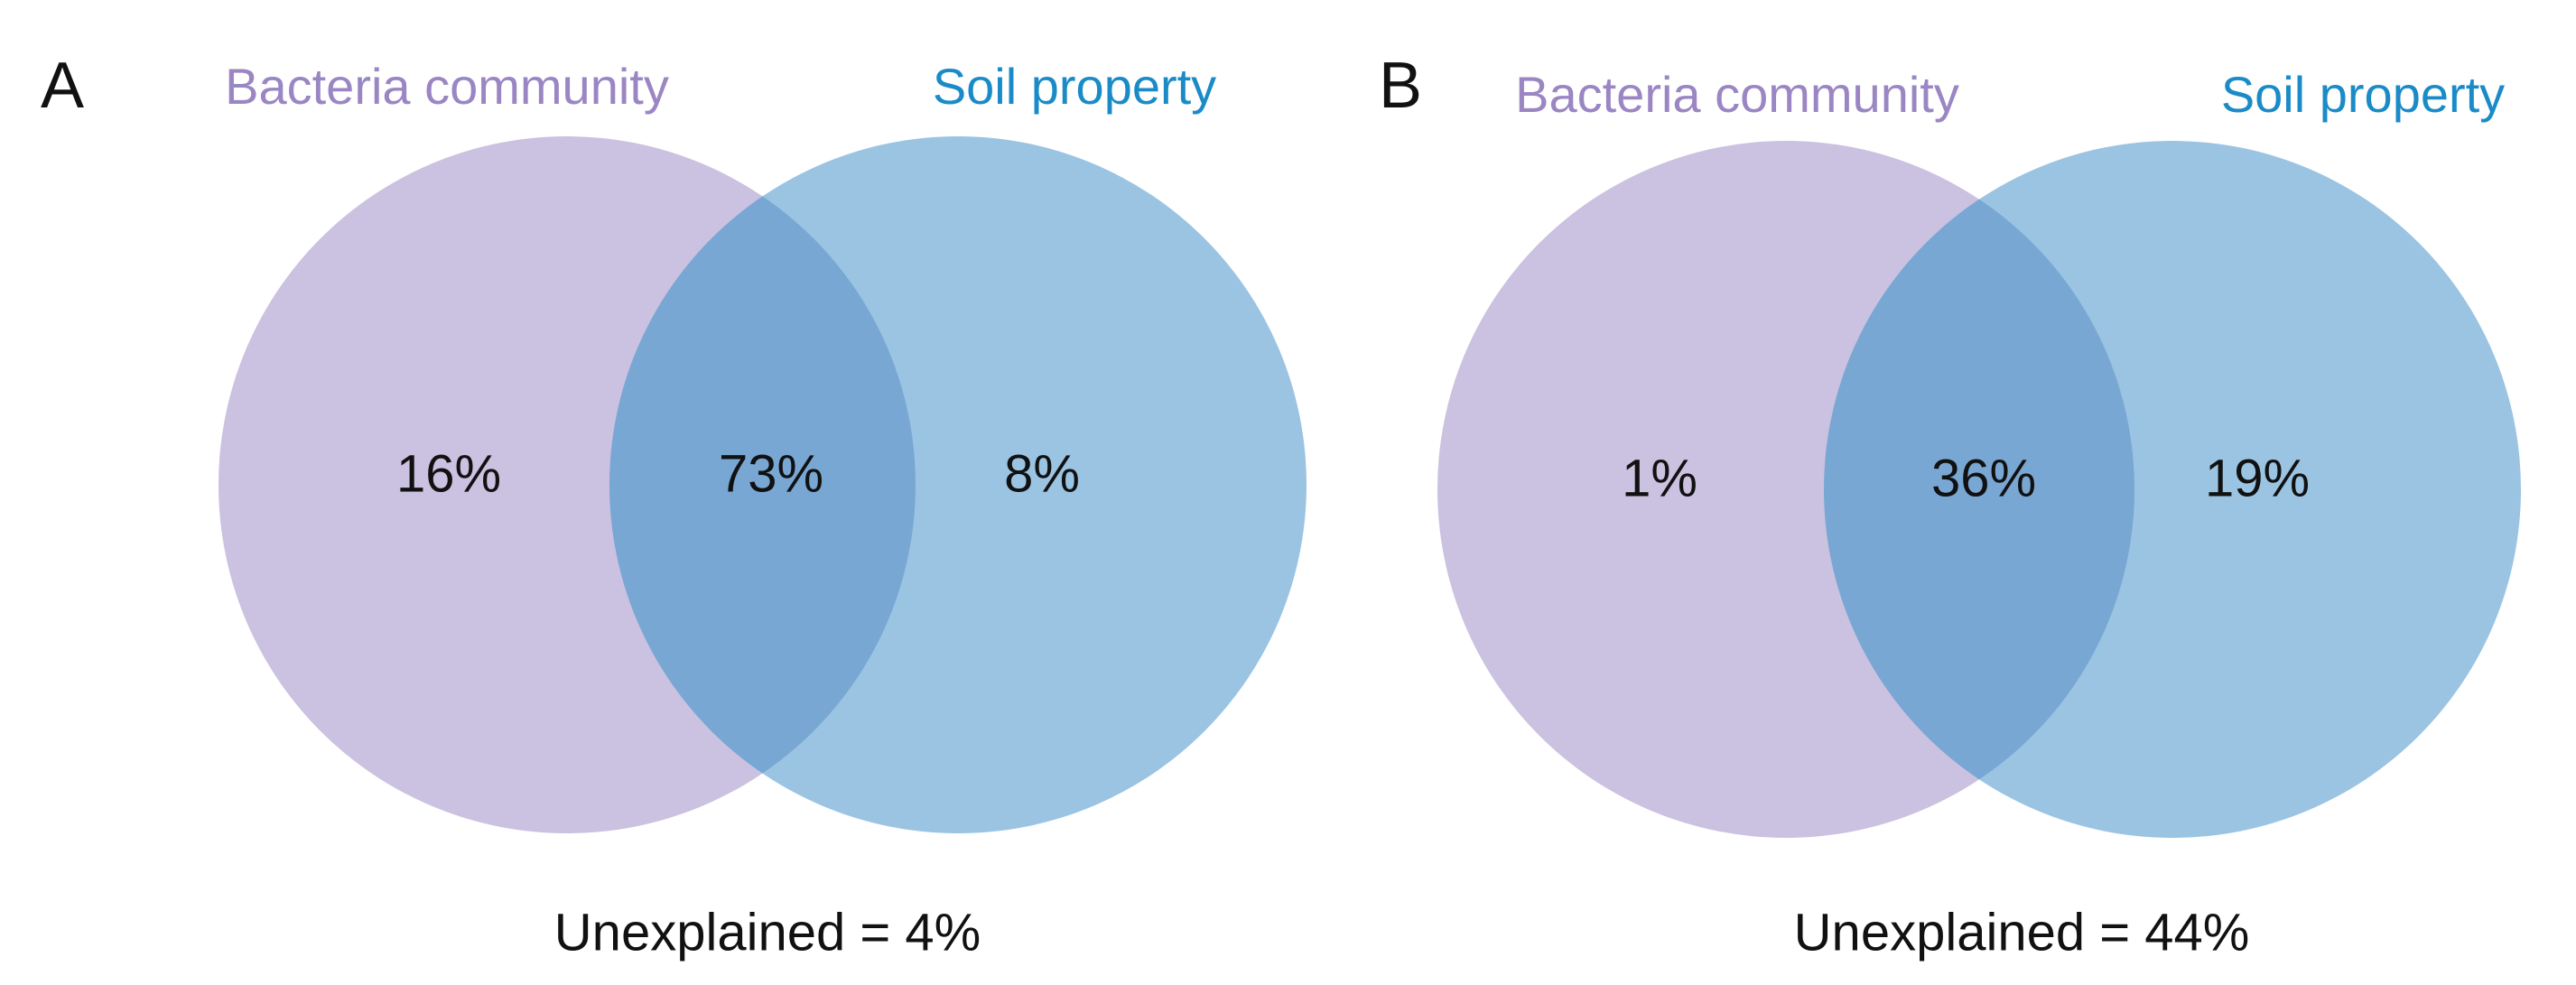  What do you see at coordinates (2022, 932) in the screenshot?
I see `unexplained: Unexplained = 44%` at bounding box center [2022, 932].